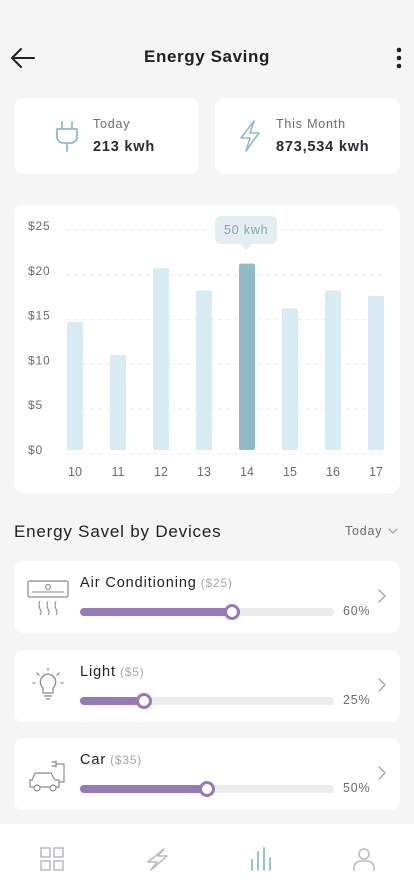  Describe the element at coordinates (207, 860) in the screenshot. I see `bottom-navigation` at that location.